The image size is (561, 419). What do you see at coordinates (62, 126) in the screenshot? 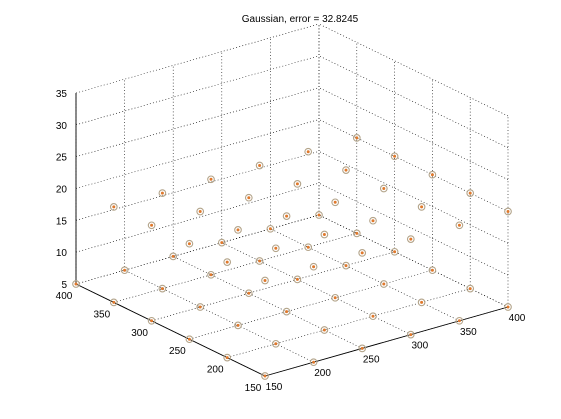
I see `z-tick-label: 30` at bounding box center [62, 126].